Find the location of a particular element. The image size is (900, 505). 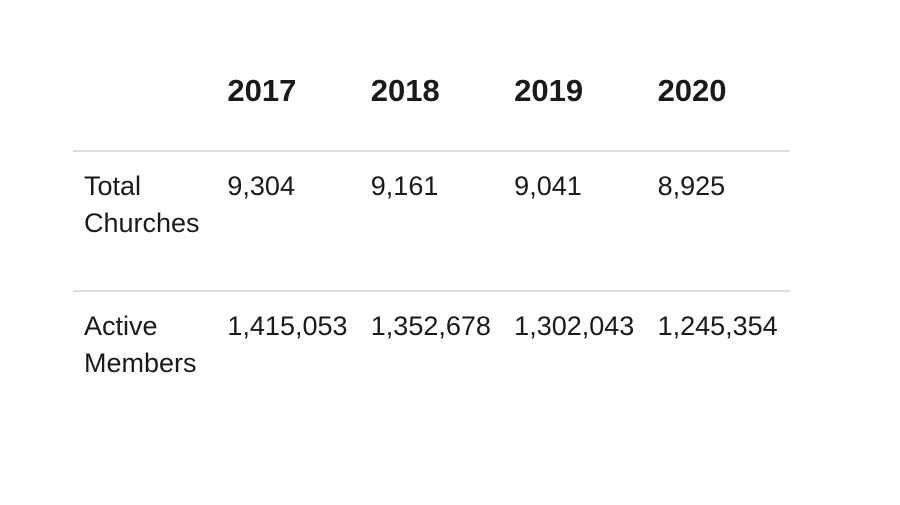

header-empty-cell is located at coordinates (144, 106).